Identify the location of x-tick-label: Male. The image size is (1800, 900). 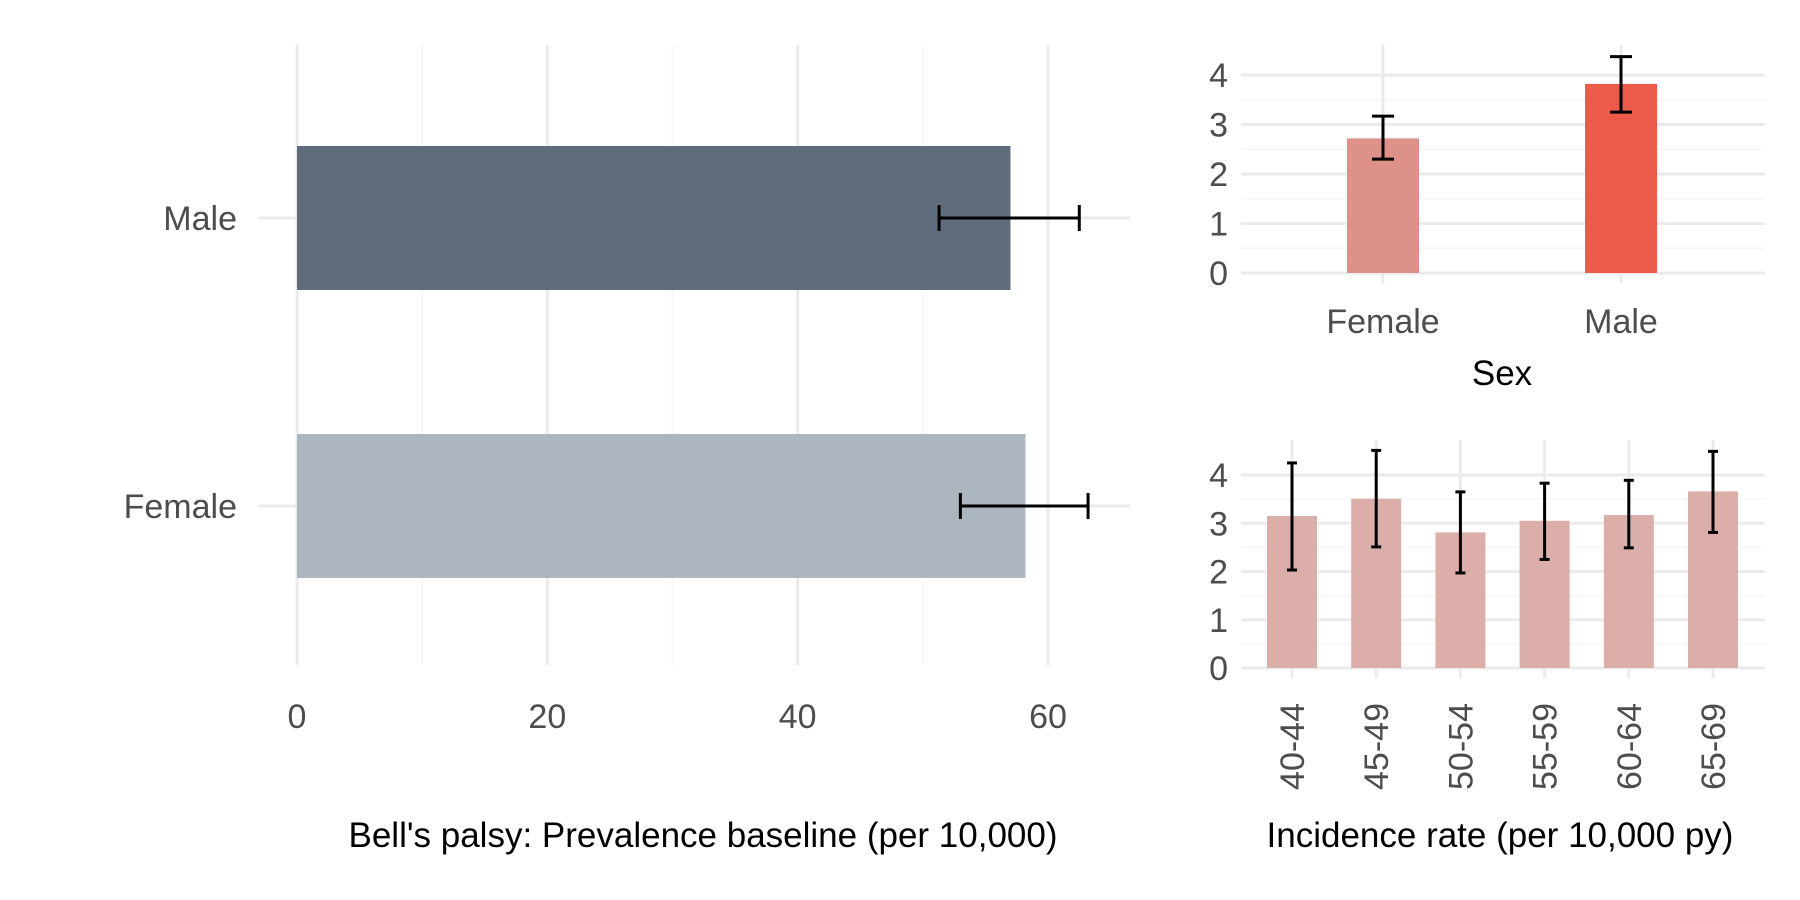
(1621, 322).